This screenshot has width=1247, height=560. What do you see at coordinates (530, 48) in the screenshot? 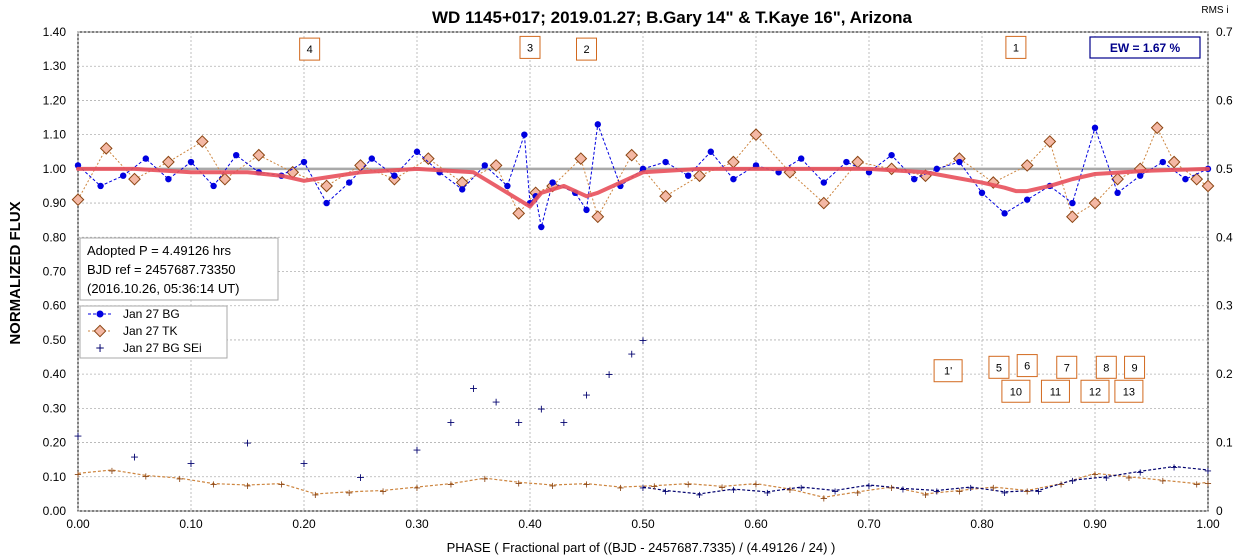
I see `event-marker-label: 3` at bounding box center [530, 48].